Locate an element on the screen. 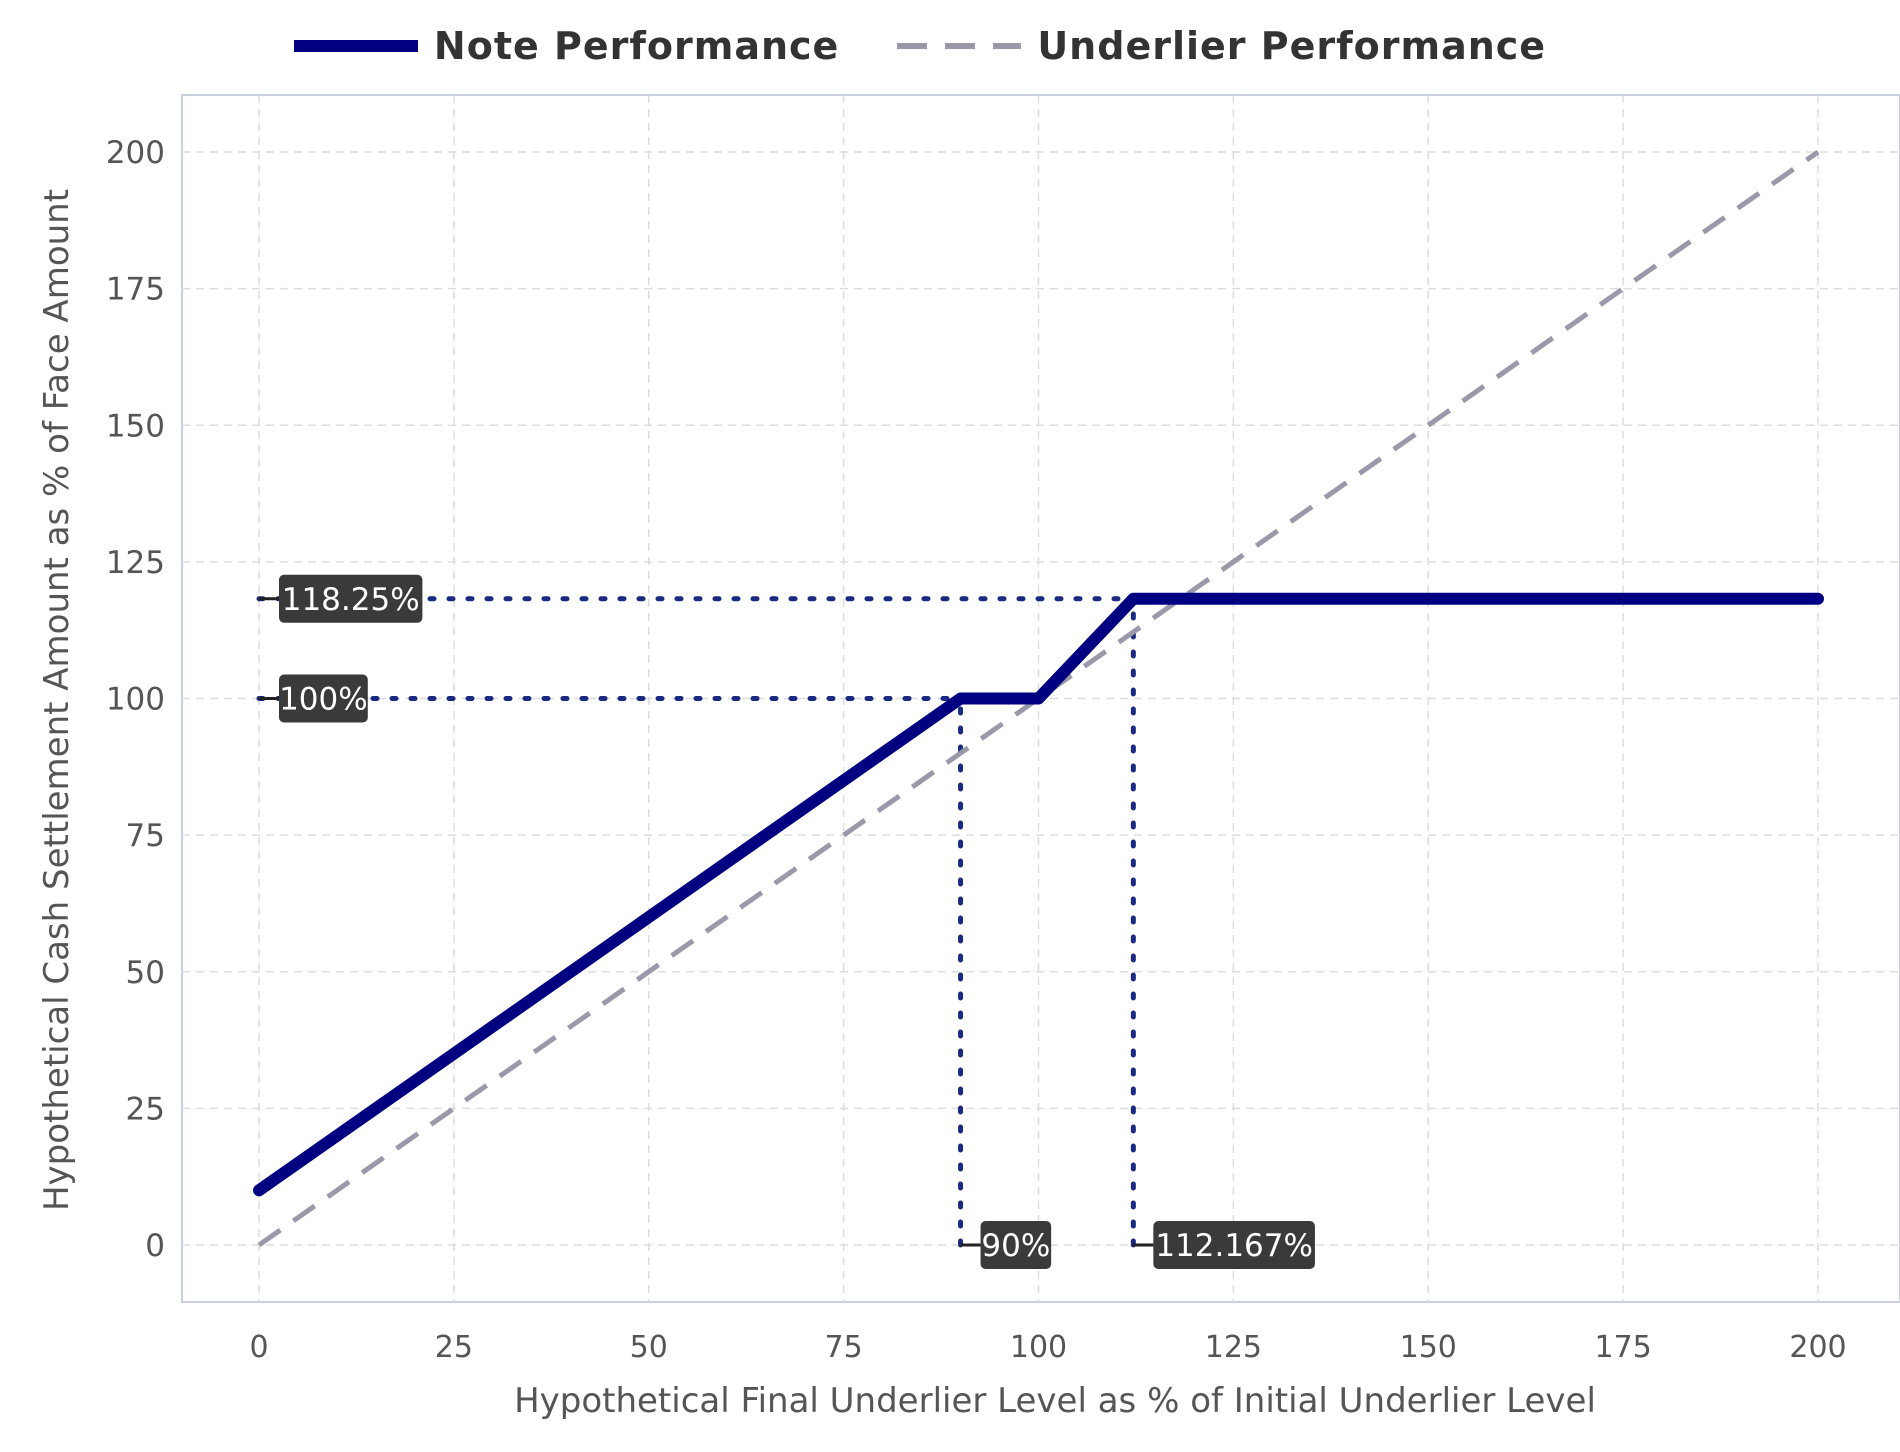 The image size is (1900, 1452). legend-swatch-note is located at coordinates (355, 46).